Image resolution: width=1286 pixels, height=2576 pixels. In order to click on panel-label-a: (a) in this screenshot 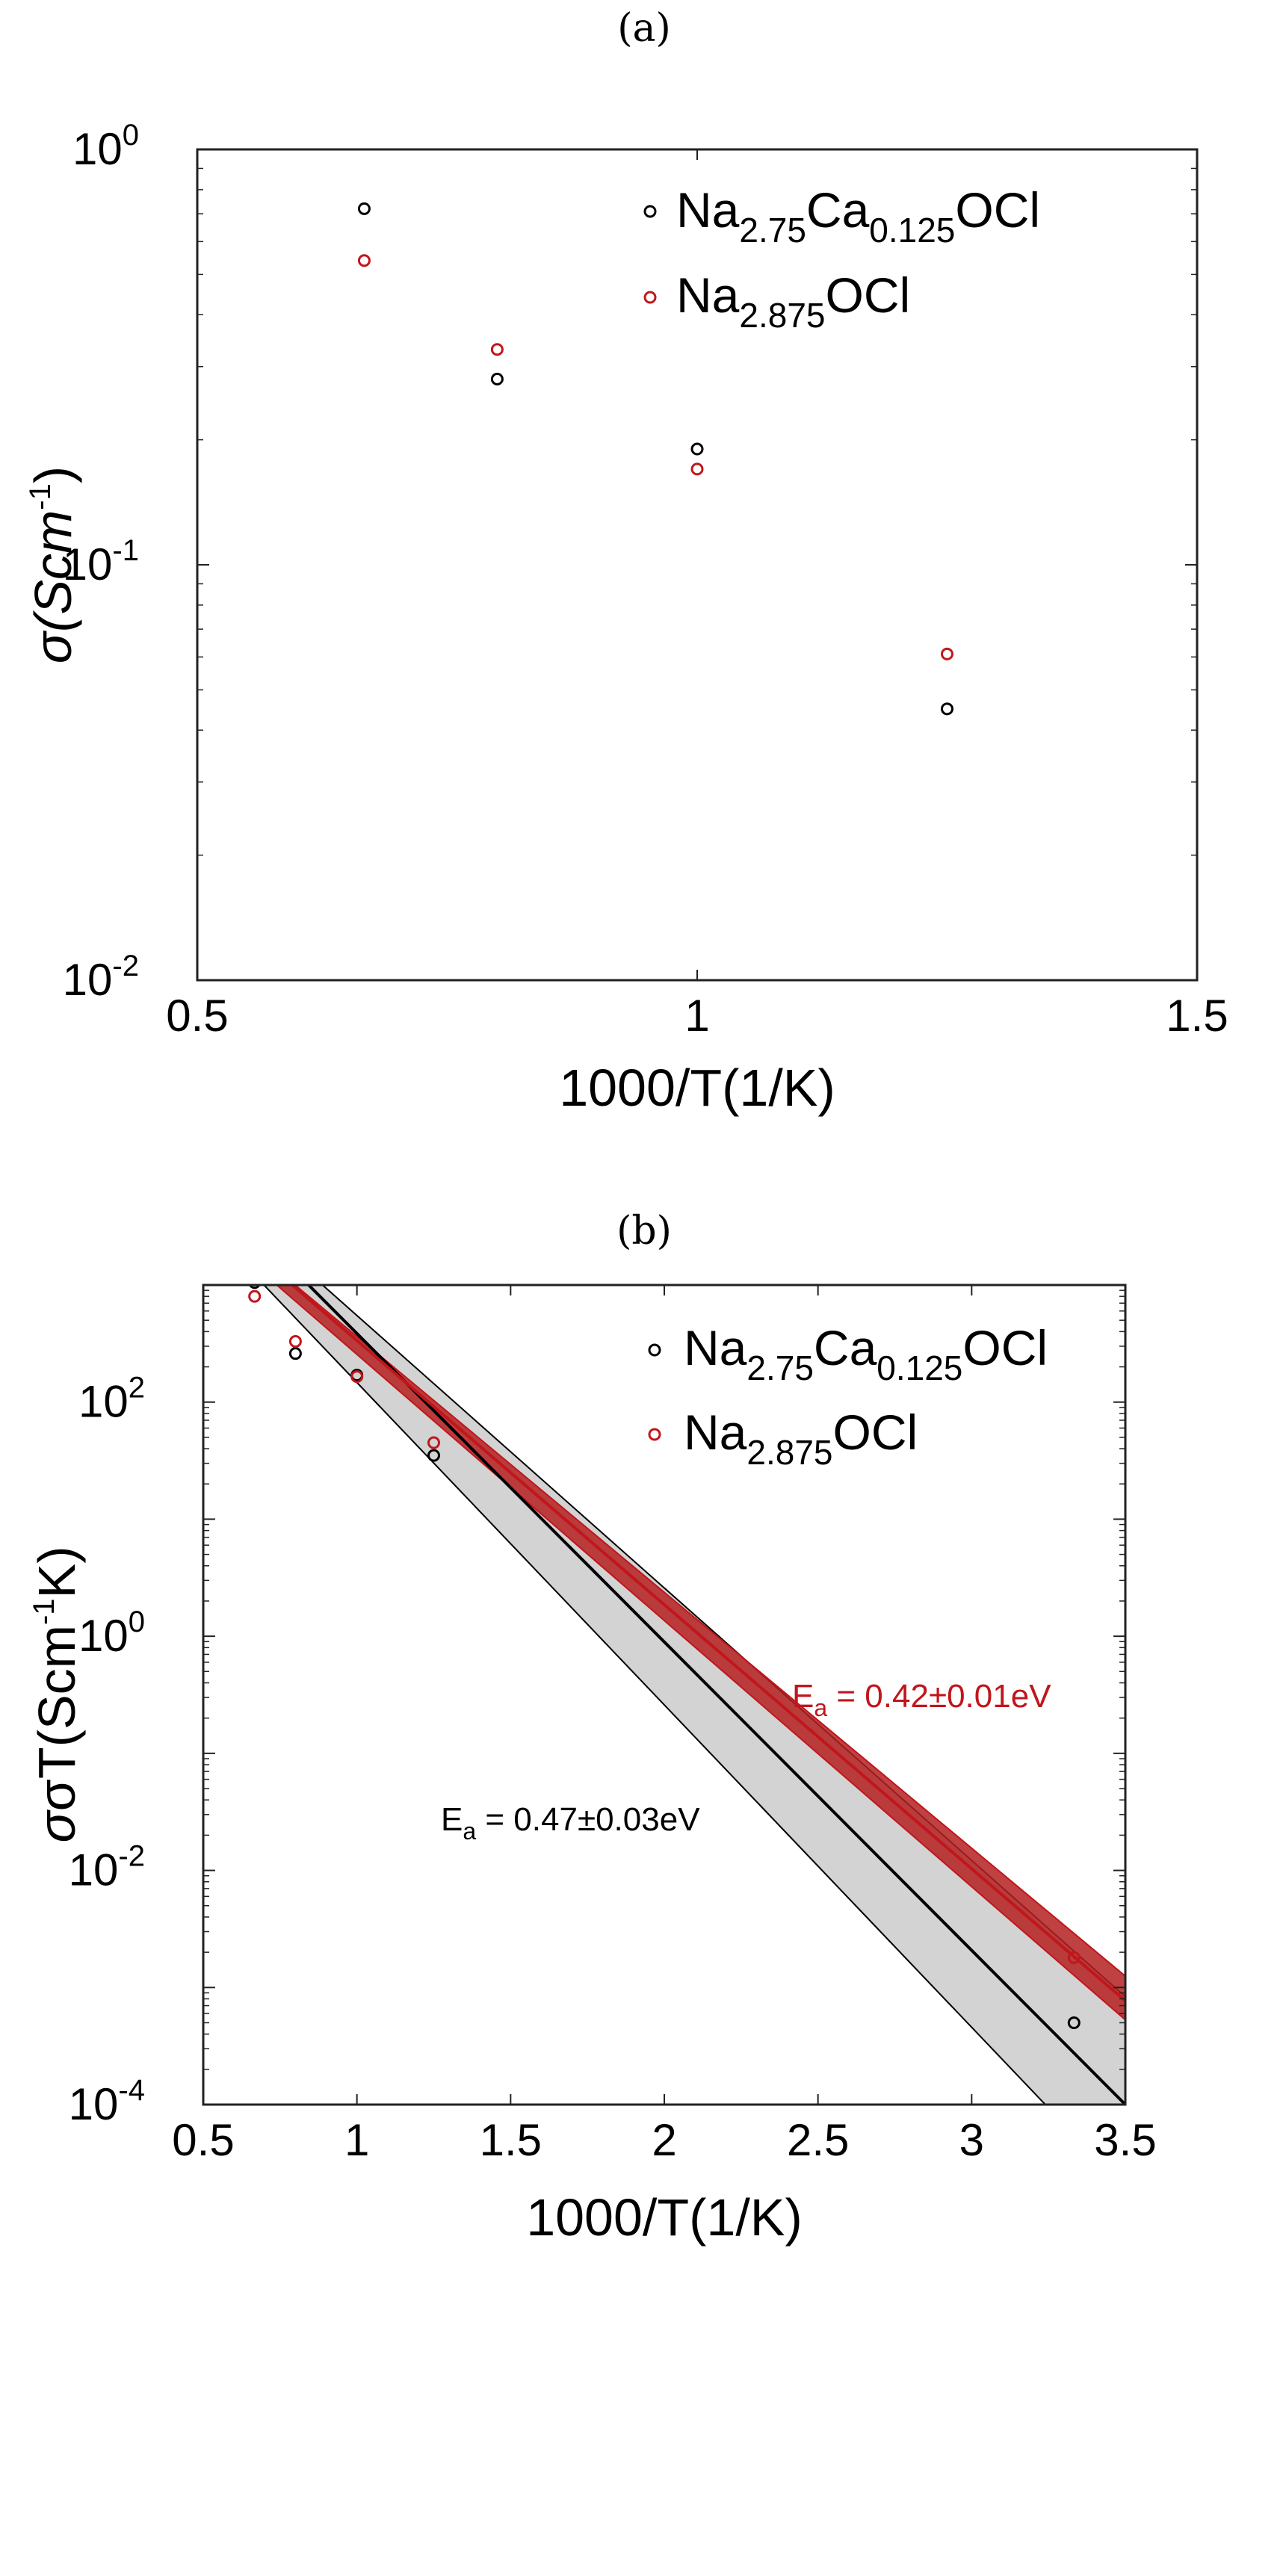, I will do `click(644, 28)`.